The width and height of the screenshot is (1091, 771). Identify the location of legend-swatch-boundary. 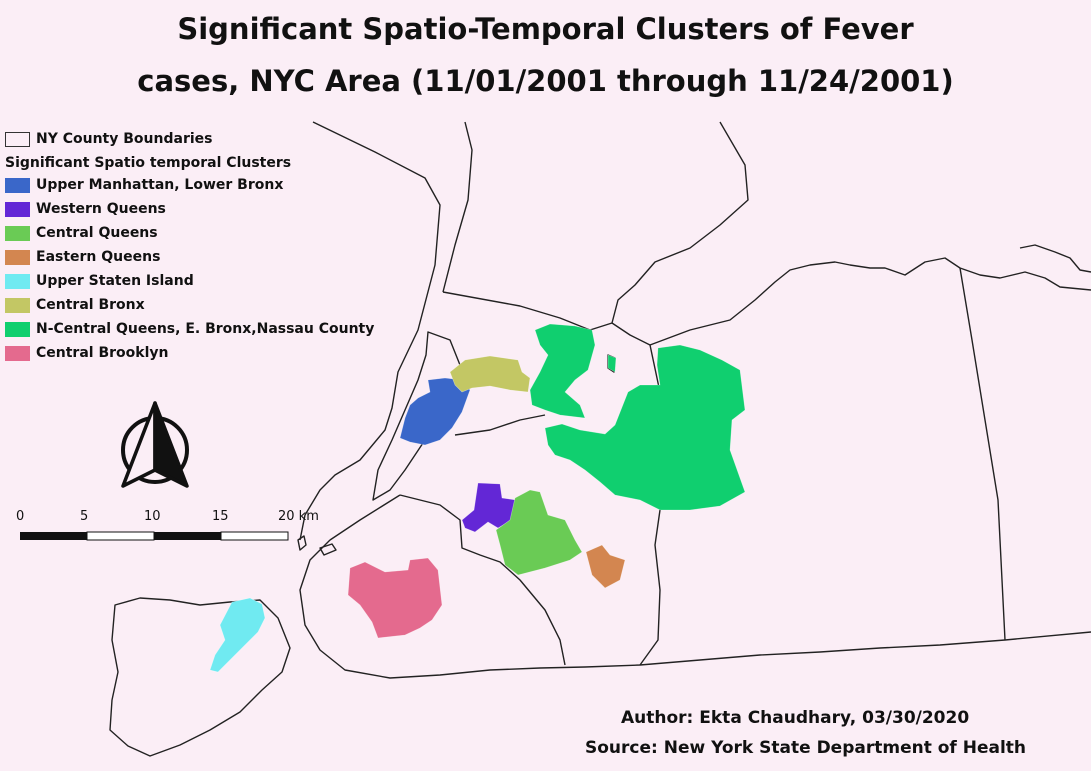
(17, 139).